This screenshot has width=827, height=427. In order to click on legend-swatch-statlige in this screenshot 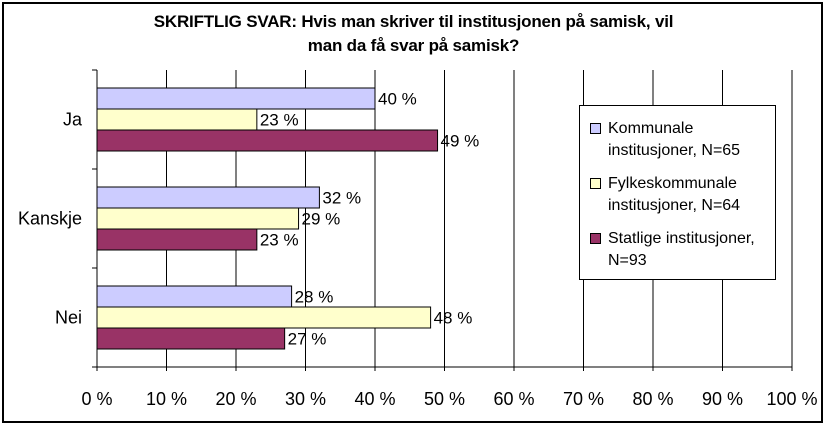, I will do `click(595, 238)`.